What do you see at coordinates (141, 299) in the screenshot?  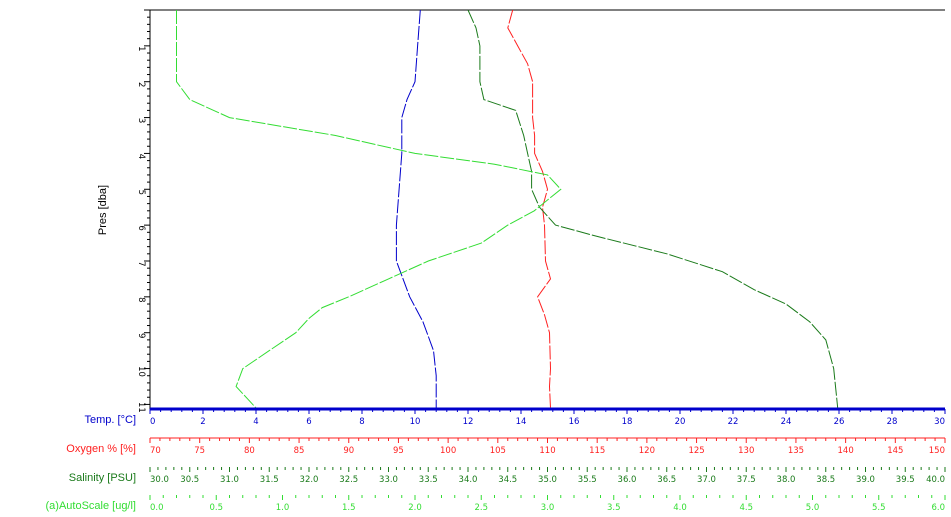 I see `y-tick-label: 8` at bounding box center [141, 299].